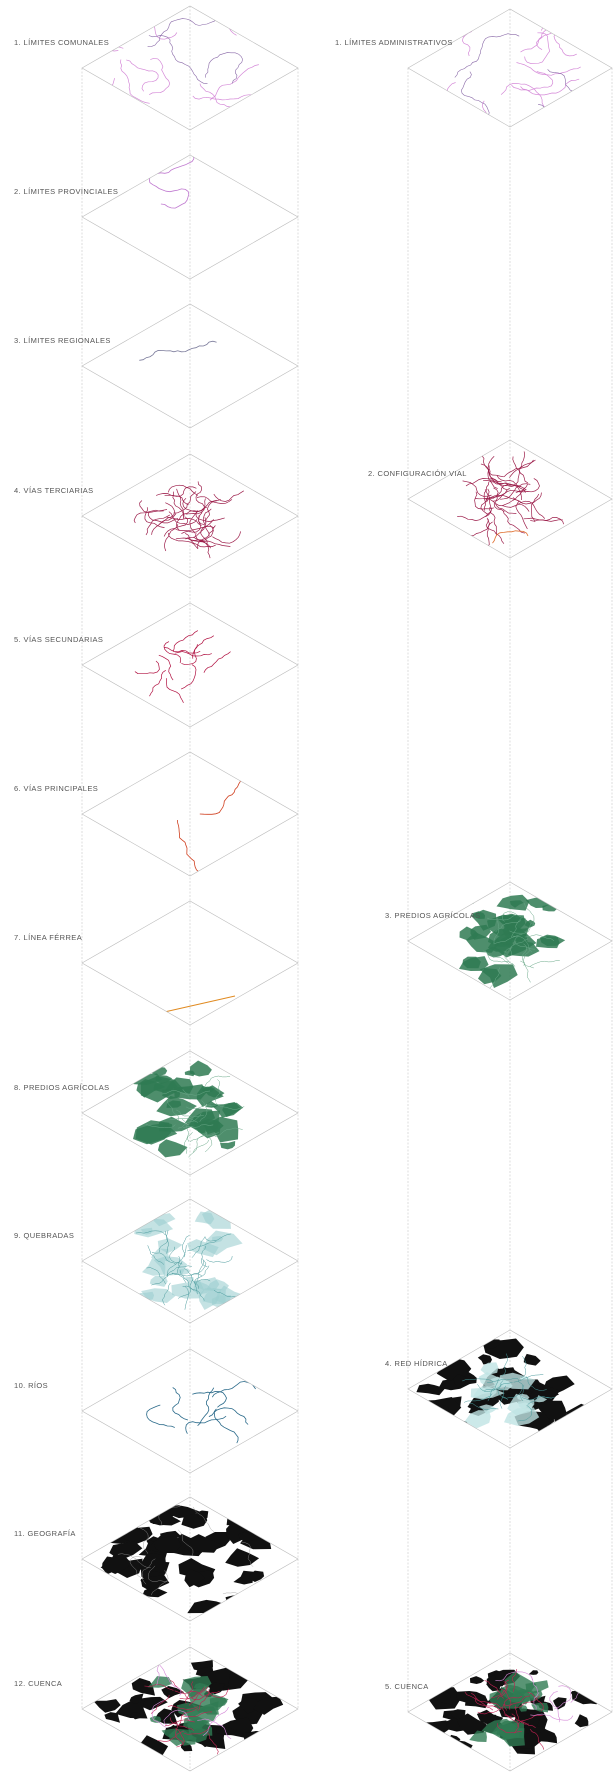 Image resolution: width=613 pixels, height=1778 pixels. What do you see at coordinates (62, 1087) in the screenshot?
I see `layer-label: 8. PREDIOS AGRÍCOLAS` at bounding box center [62, 1087].